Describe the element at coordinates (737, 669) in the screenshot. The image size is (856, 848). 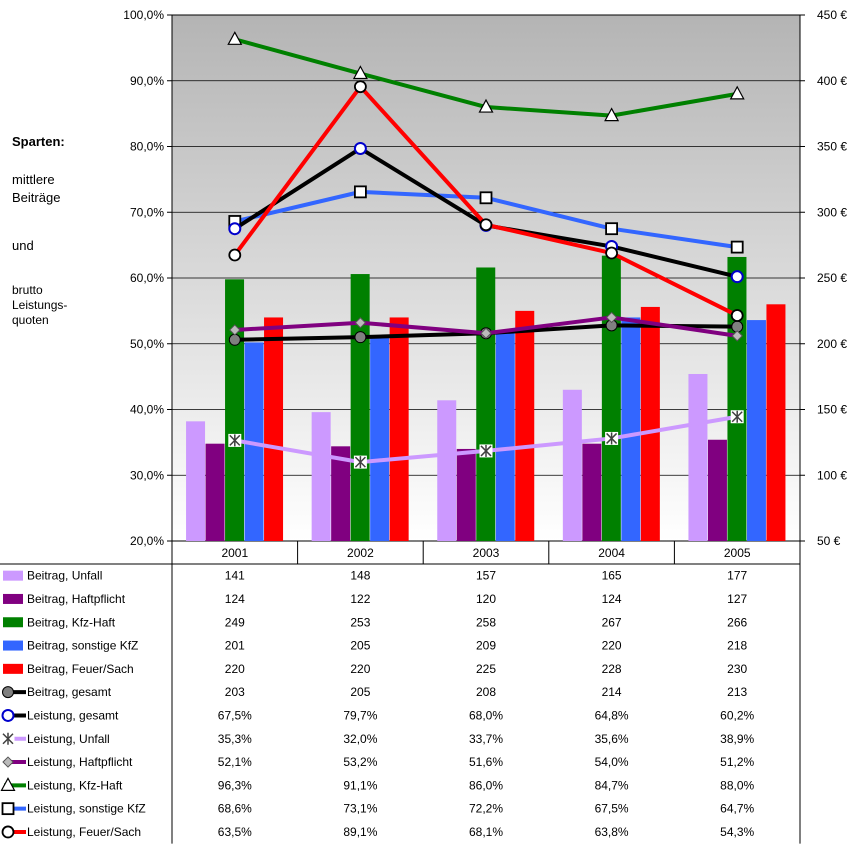
I see `cell-beitrag-feuer-sach-2005: 230` at that location.